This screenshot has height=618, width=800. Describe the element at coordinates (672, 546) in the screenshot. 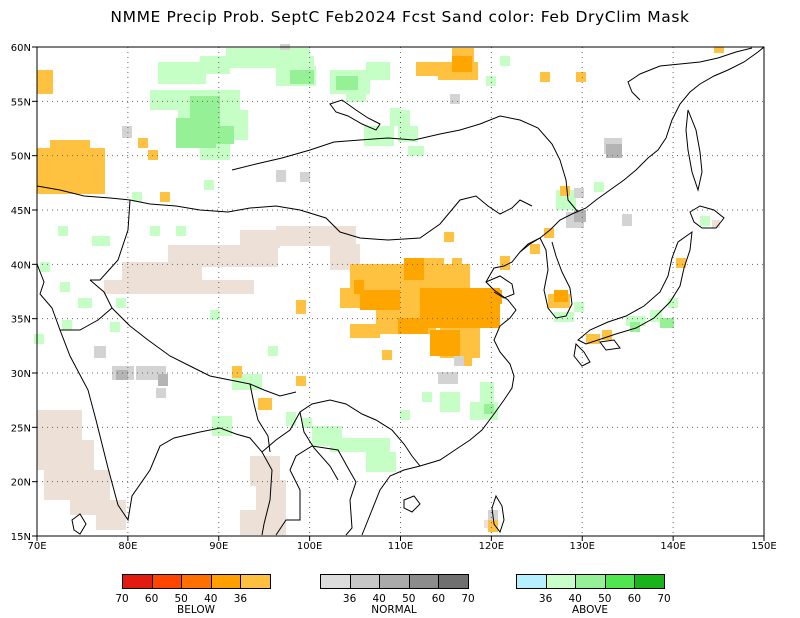

I see `lon-tick-label: 140E` at that location.